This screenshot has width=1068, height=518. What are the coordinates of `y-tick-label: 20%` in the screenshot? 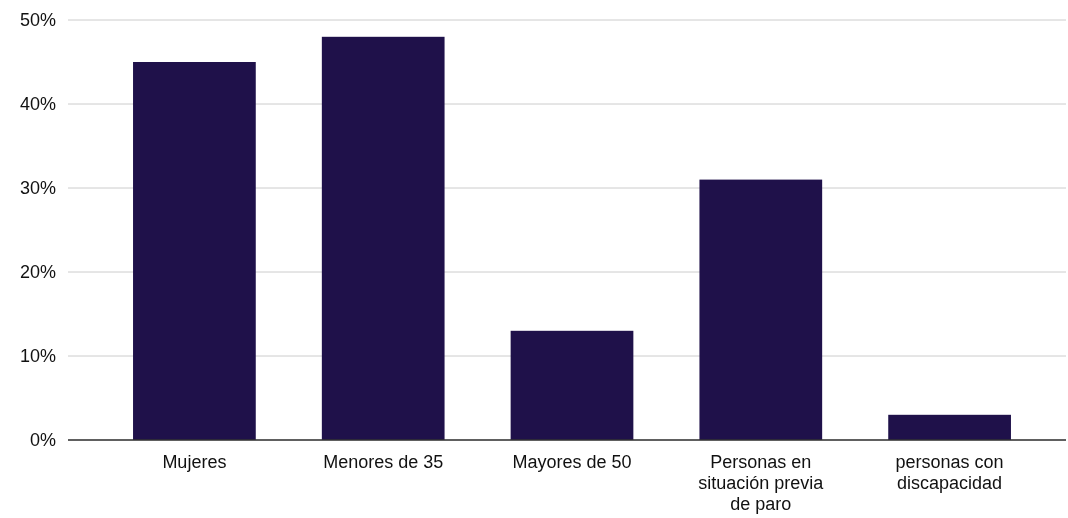 It's located at (37, 272).